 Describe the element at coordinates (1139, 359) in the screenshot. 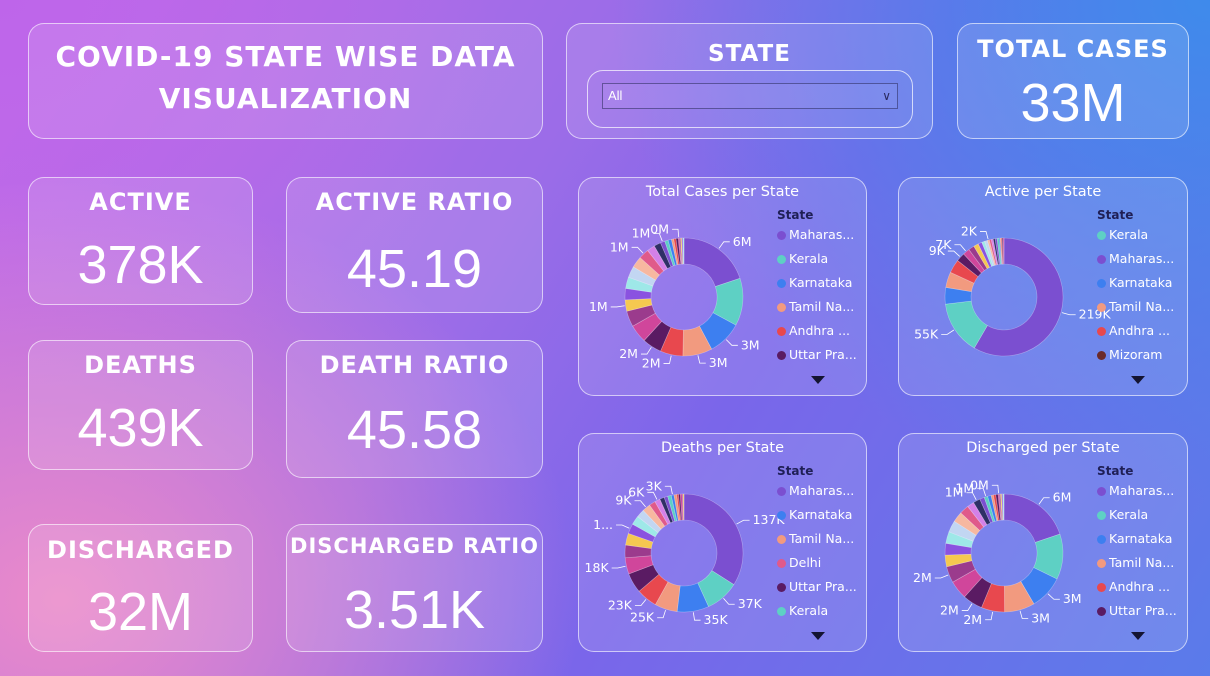

I see `legend-item: Mizoram` at that location.